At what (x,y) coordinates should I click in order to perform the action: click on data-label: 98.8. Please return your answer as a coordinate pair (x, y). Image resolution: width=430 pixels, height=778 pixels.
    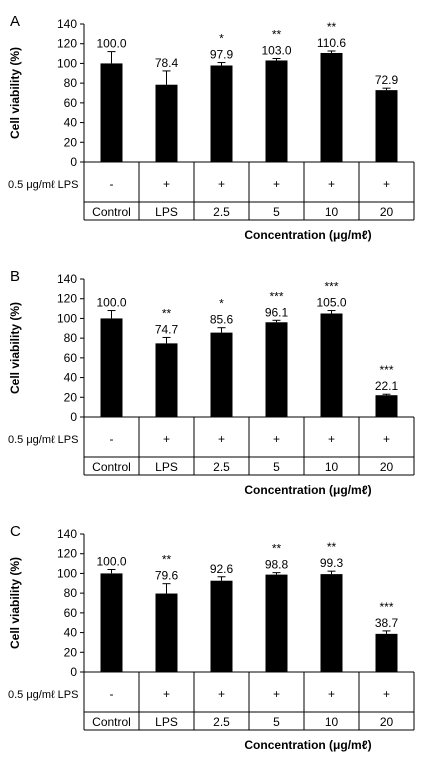
    Looking at the image, I should click on (277, 565).